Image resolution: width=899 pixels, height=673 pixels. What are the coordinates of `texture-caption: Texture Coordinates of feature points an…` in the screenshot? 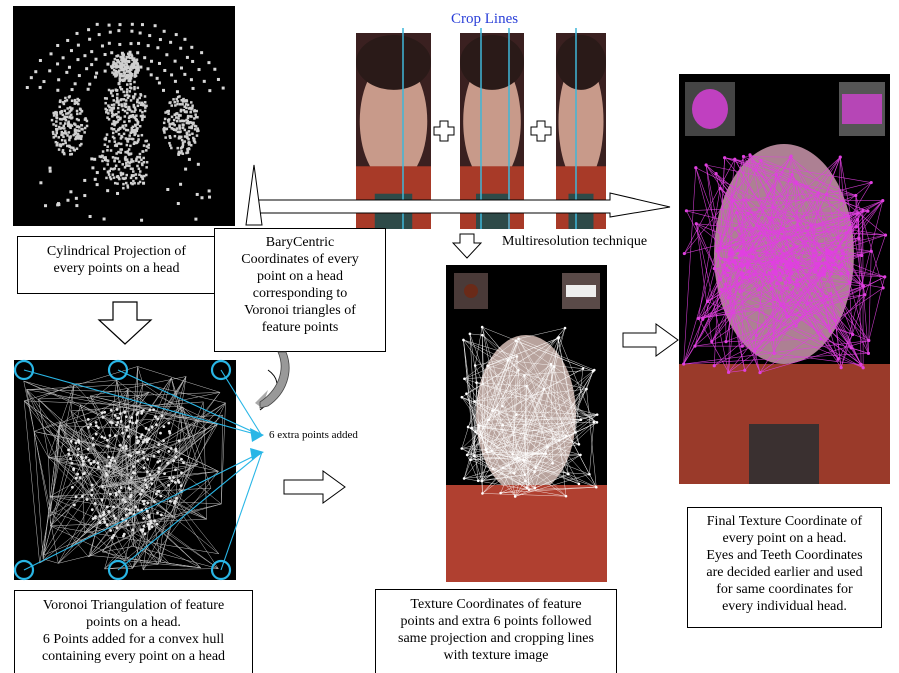 It's located at (496, 631).